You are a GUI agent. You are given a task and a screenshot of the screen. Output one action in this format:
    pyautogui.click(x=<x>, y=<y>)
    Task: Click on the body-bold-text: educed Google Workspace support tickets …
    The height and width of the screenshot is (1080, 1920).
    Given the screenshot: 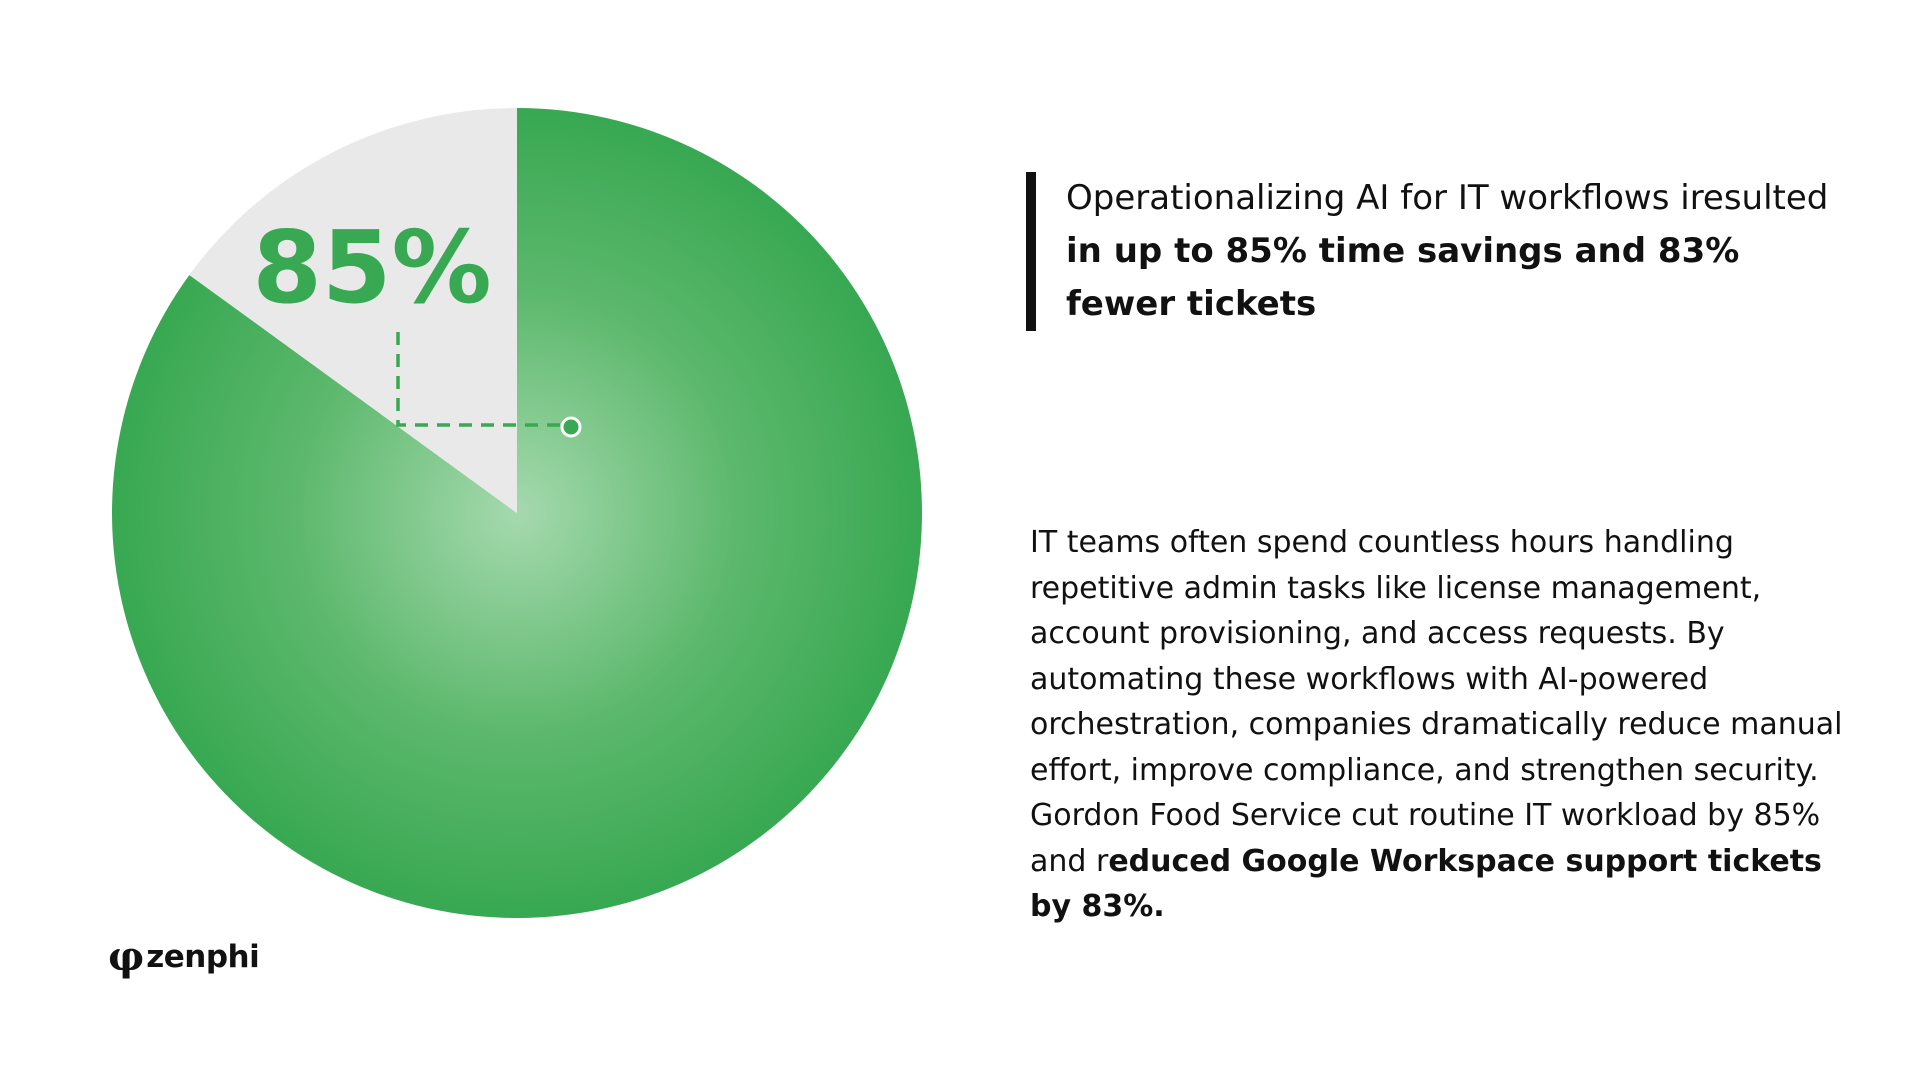 What is the action you would take?
    pyautogui.click(x=1426, y=884)
    